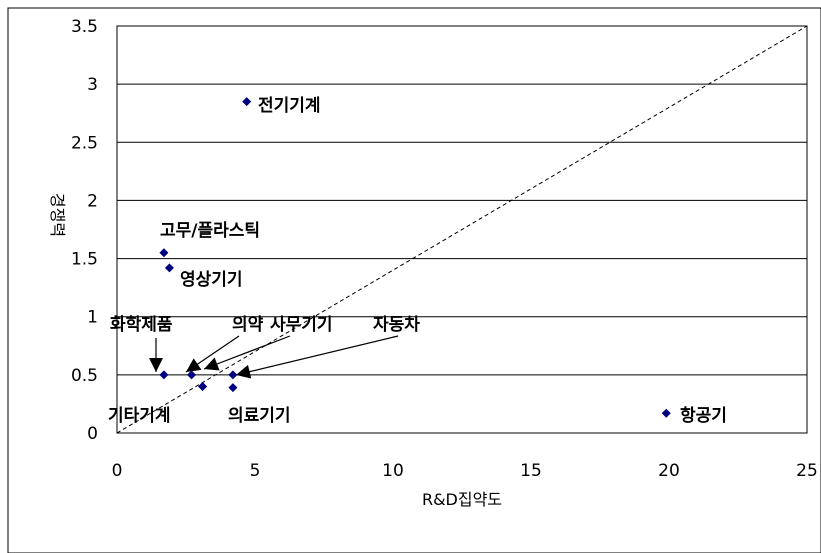  What do you see at coordinates (255, 471) in the screenshot?
I see `x-tick-label: 5` at bounding box center [255, 471].